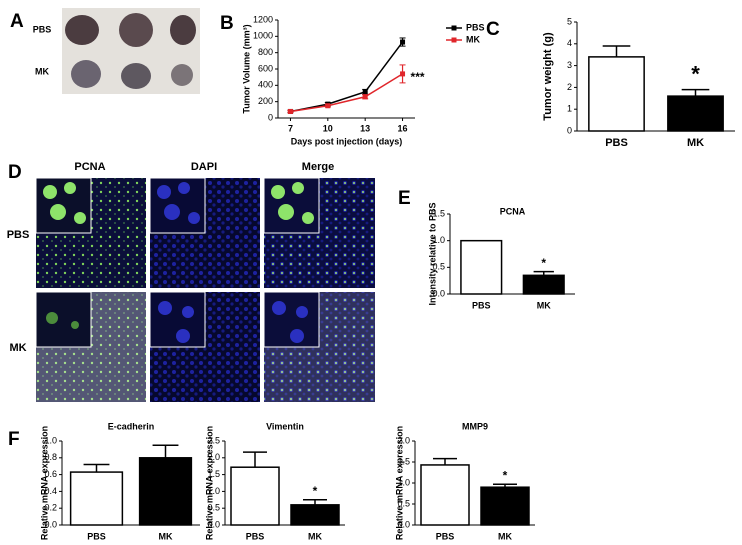 Image resolution: width=742 pixels, height=545 pixels. I want to click on chart-title: Vimentin, so click(285, 426).